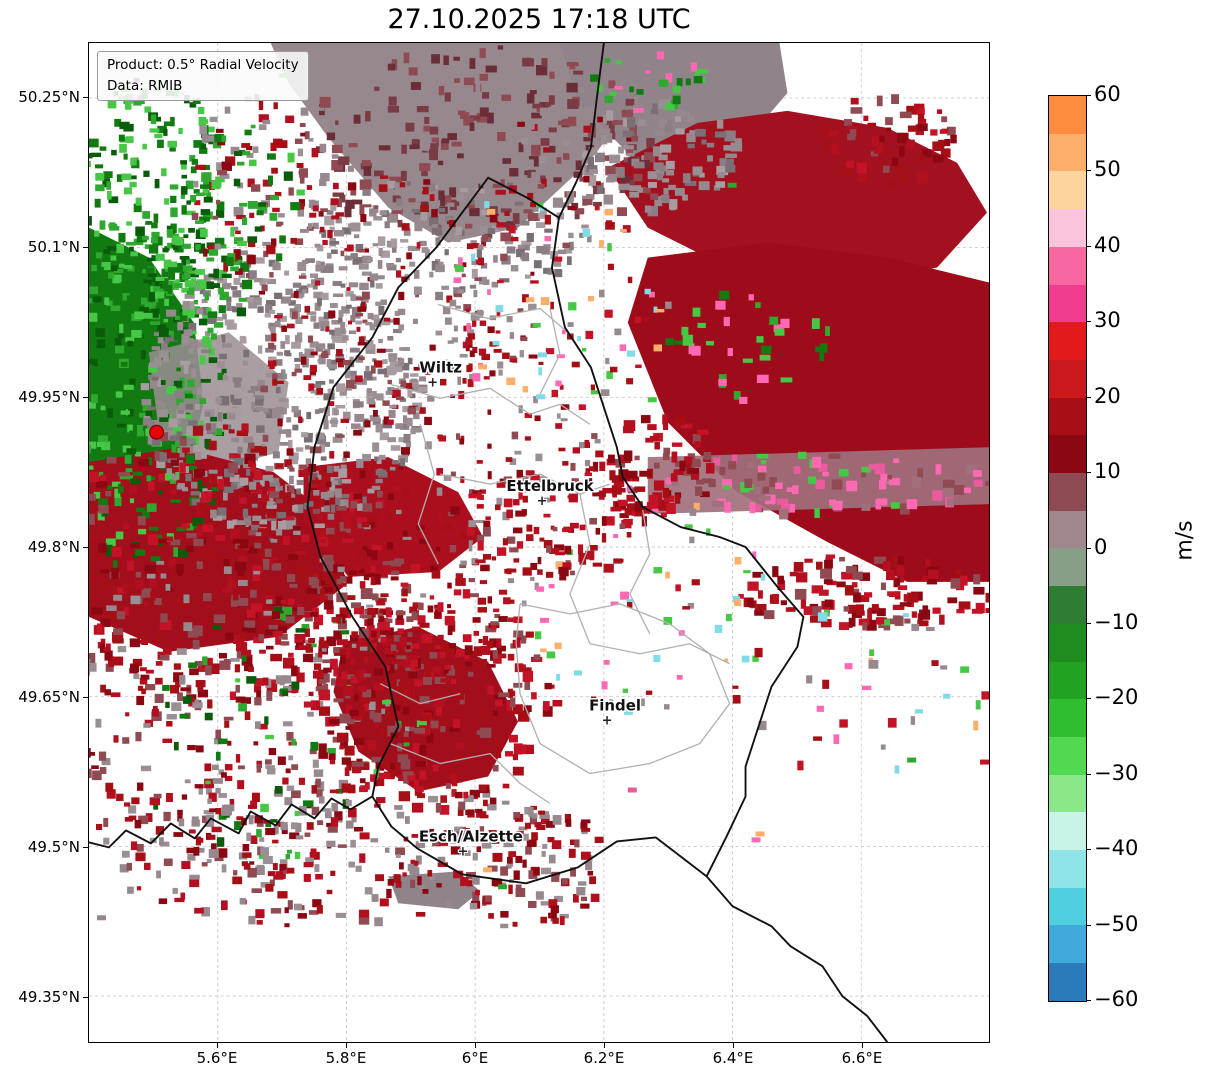 The width and height of the screenshot is (1207, 1081). What do you see at coordinates (1116, 848) in the screenshot?
I see `colorbar-tick-label: −40` at bounding box center [1116, 848].